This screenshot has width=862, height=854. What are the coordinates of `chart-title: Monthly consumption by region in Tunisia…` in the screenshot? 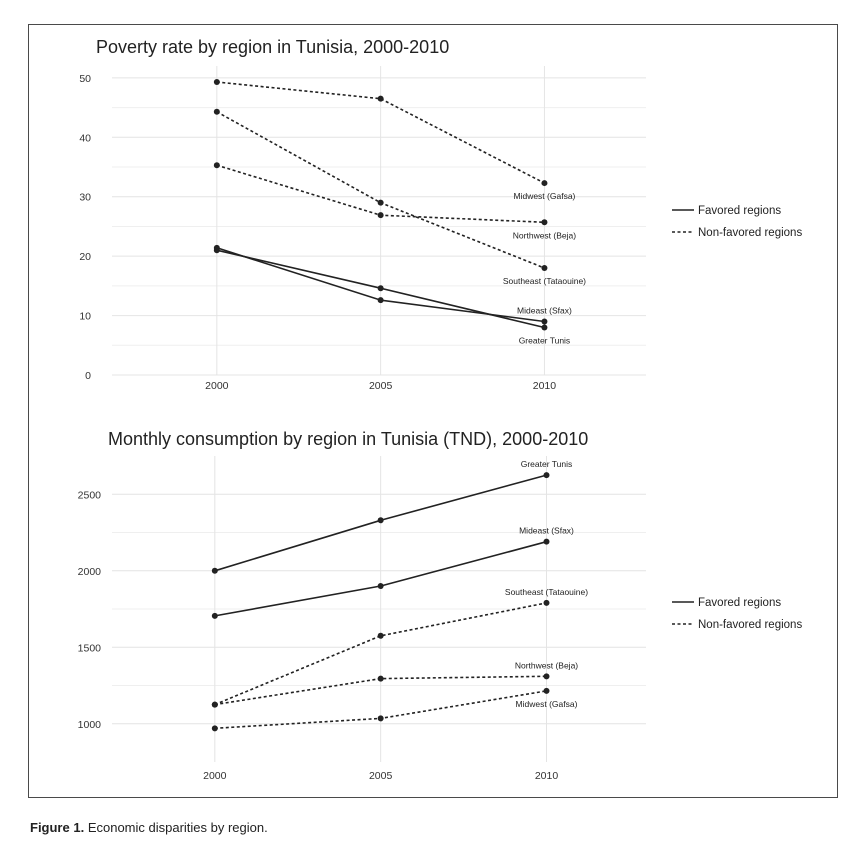 It's located at (348, 439).